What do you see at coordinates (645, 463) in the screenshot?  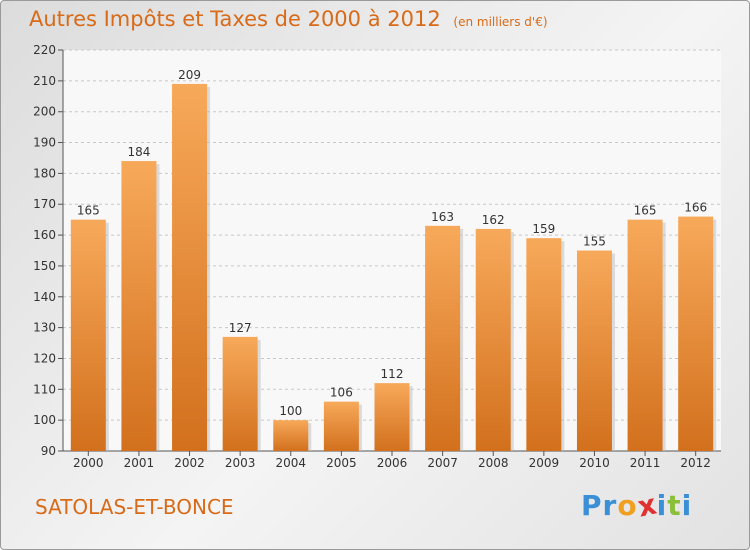 I see `x-tick-label: 2011` at bounding box center [645, 463].